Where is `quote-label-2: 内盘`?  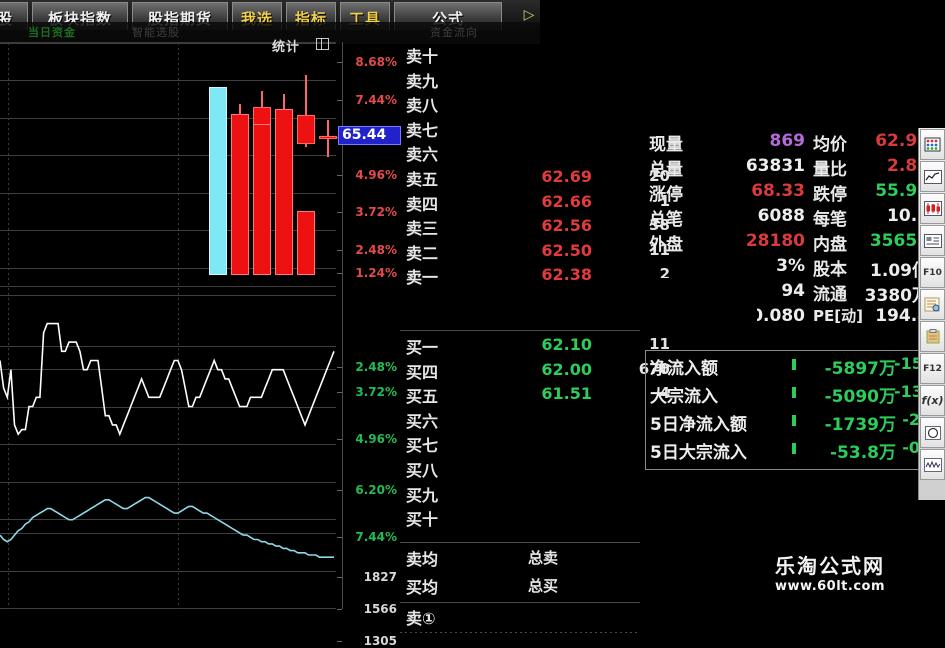 quote-label-2: 内盘 is located at coordinates (830, 245).